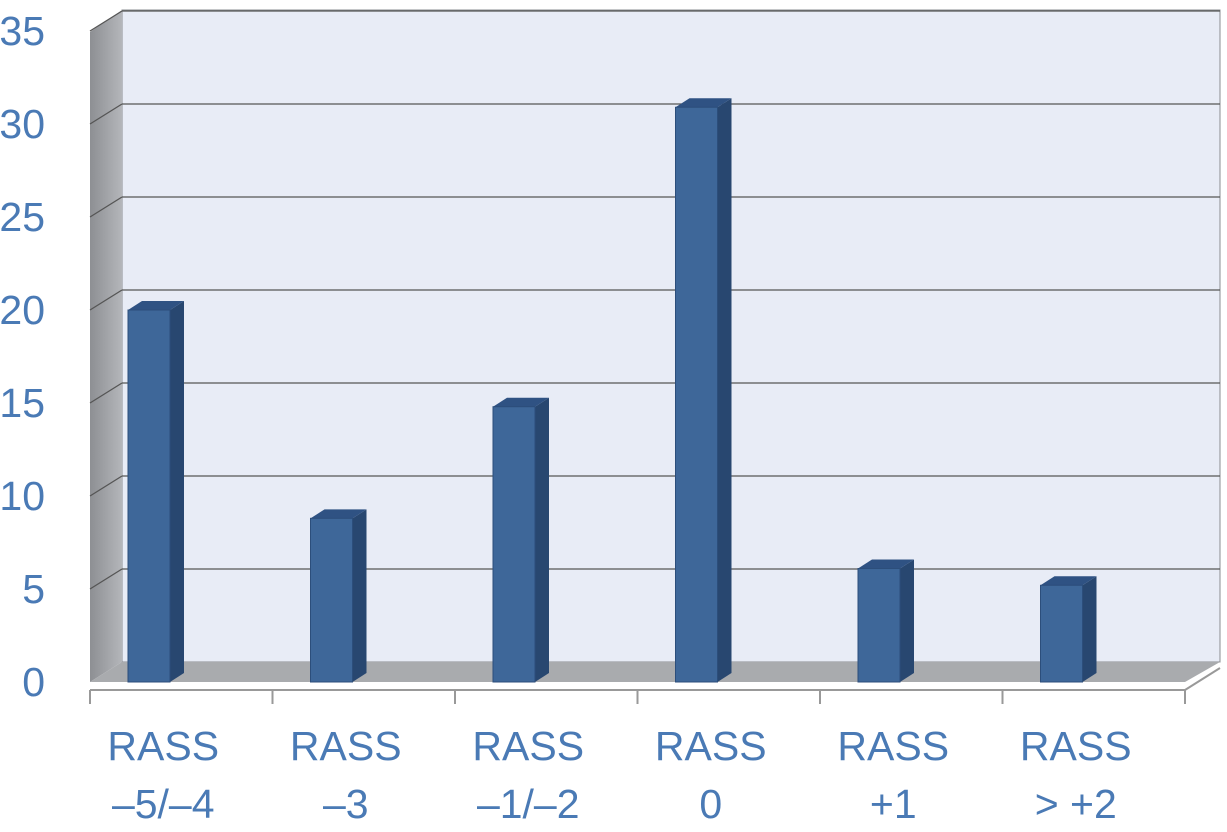 The image size is (1227, 832). What do you see at coordinates (893, 804) in the screenshot?
I see `x-tick-label: +1` at bounding box center [893, 804].